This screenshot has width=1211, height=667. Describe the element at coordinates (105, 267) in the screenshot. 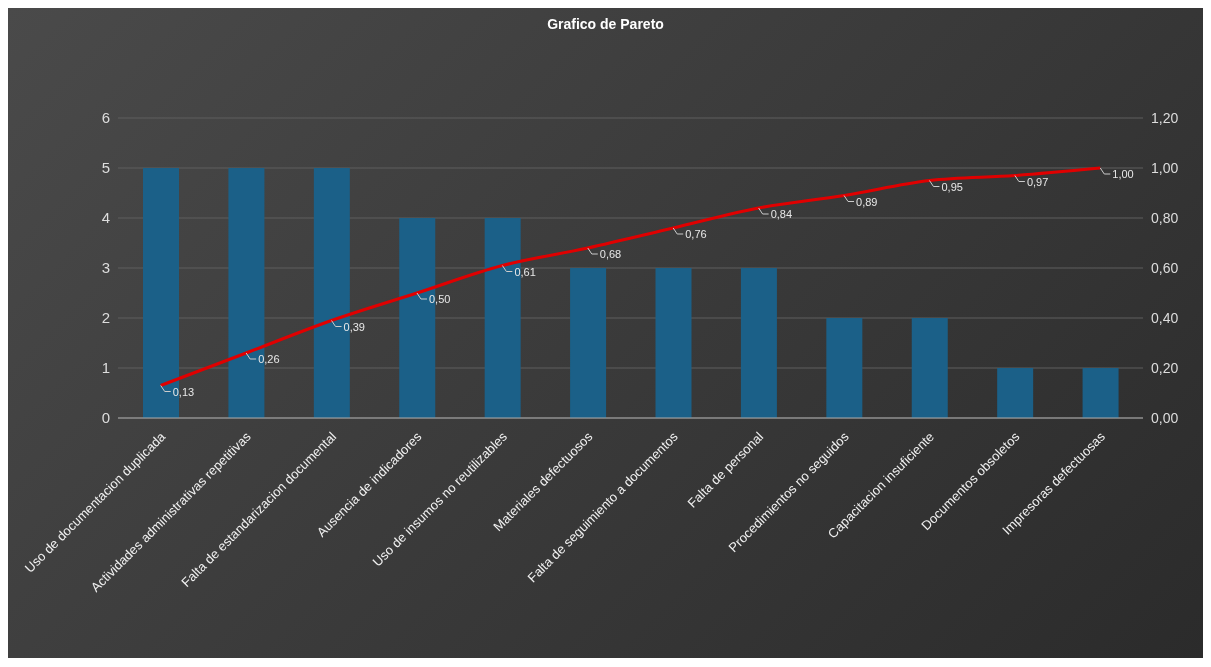

I see `y-tick-label: 3` at that location.